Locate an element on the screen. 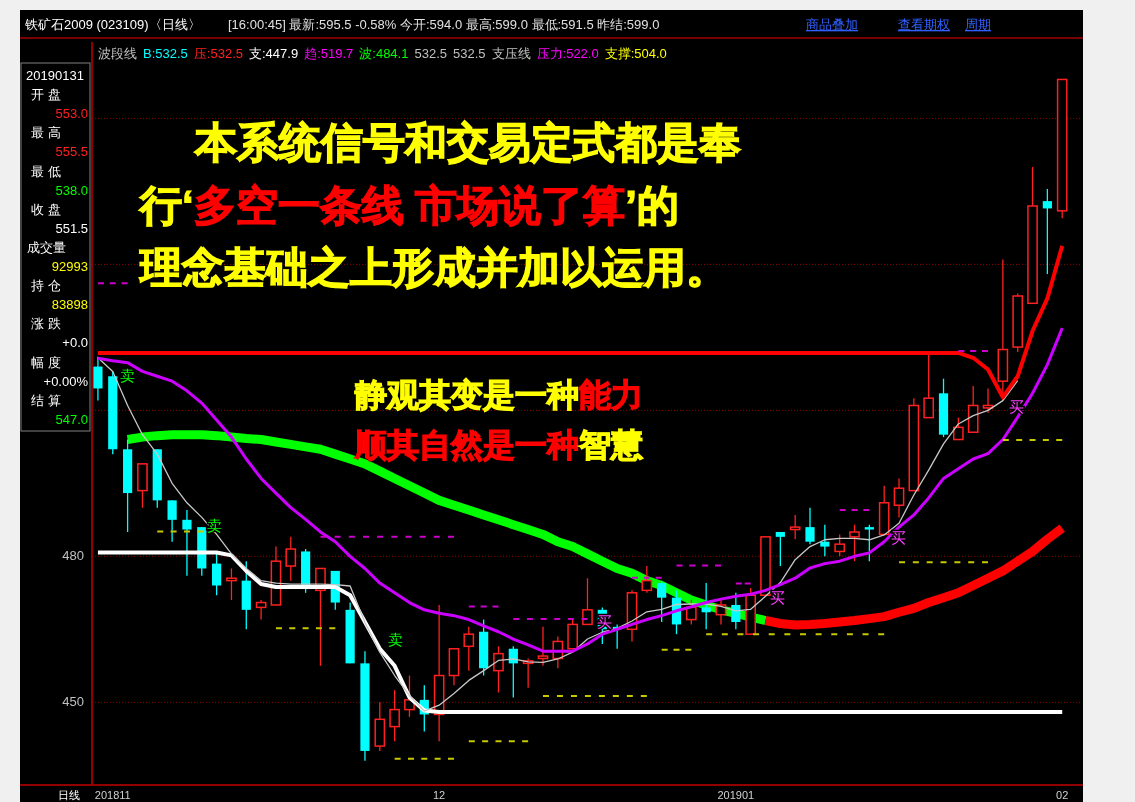  annotation: 能力 is located at coordinates (611, 395).